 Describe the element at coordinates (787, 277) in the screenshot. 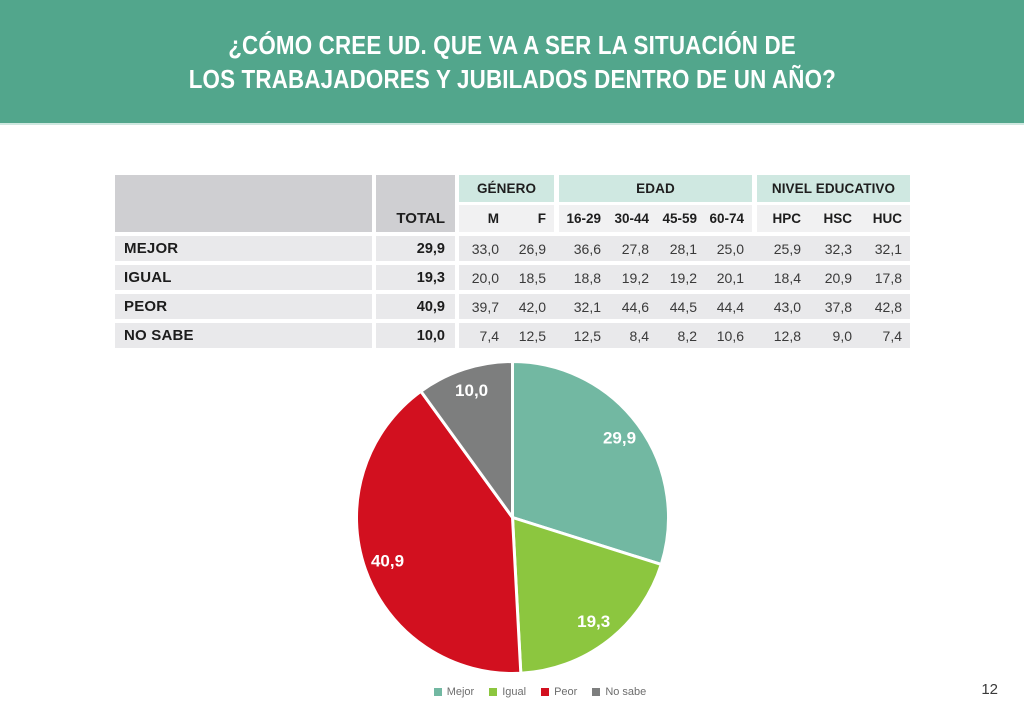

I see `value-cell: 18,4` at that location.